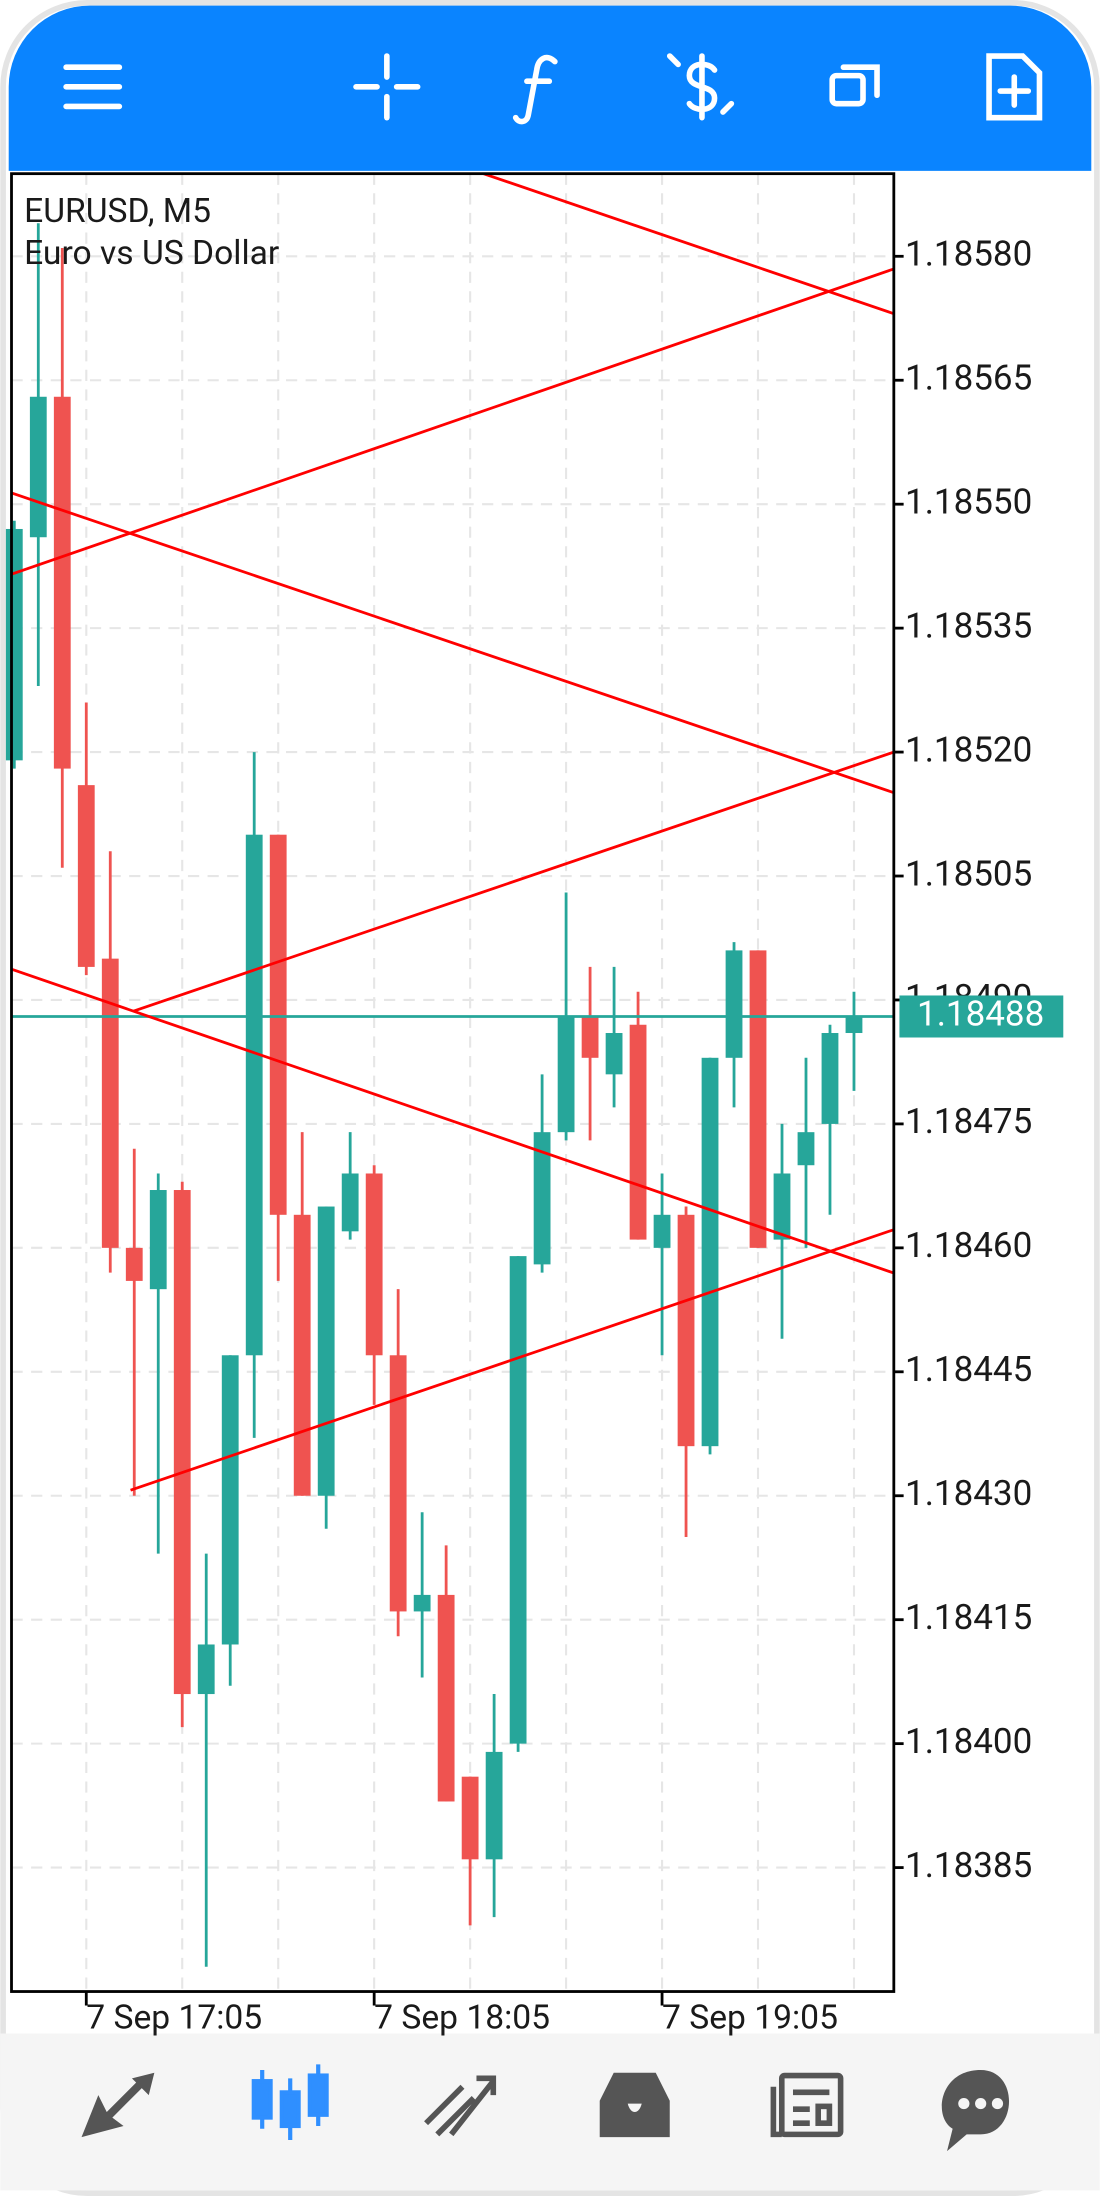  I want to click on indicators-button, so click(535, 89).